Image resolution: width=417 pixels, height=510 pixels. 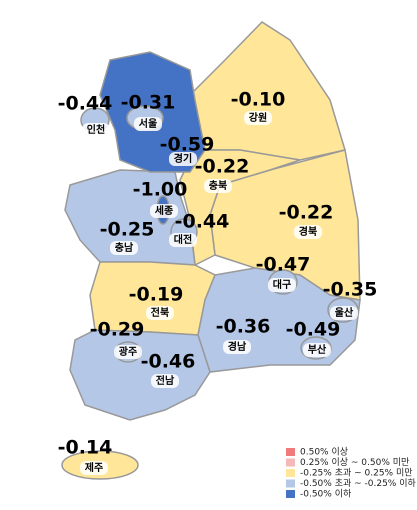 I want to click on region-name: 인천, so click(x=96, y=129).